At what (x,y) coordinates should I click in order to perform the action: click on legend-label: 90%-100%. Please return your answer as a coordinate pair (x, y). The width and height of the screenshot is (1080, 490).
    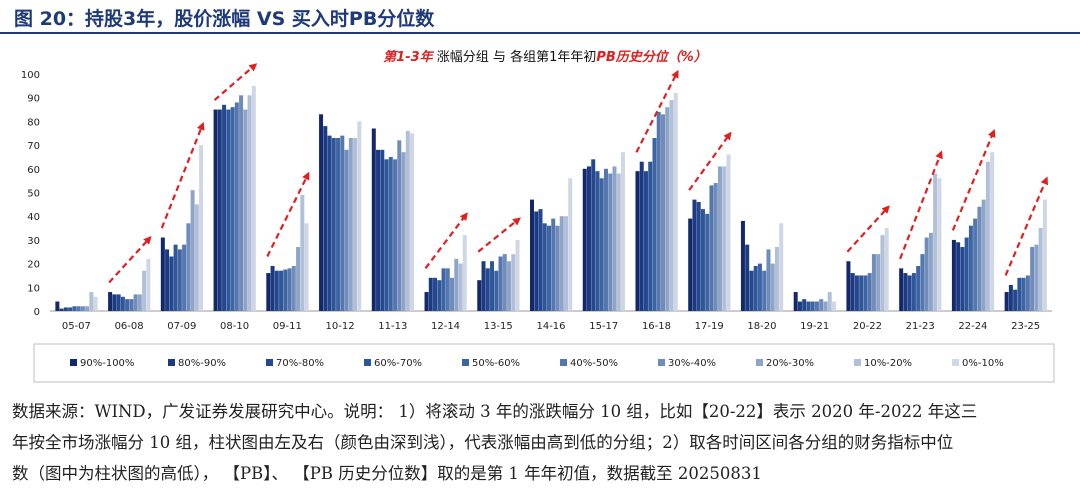
    Looking at the image, I should click on (107, 363).